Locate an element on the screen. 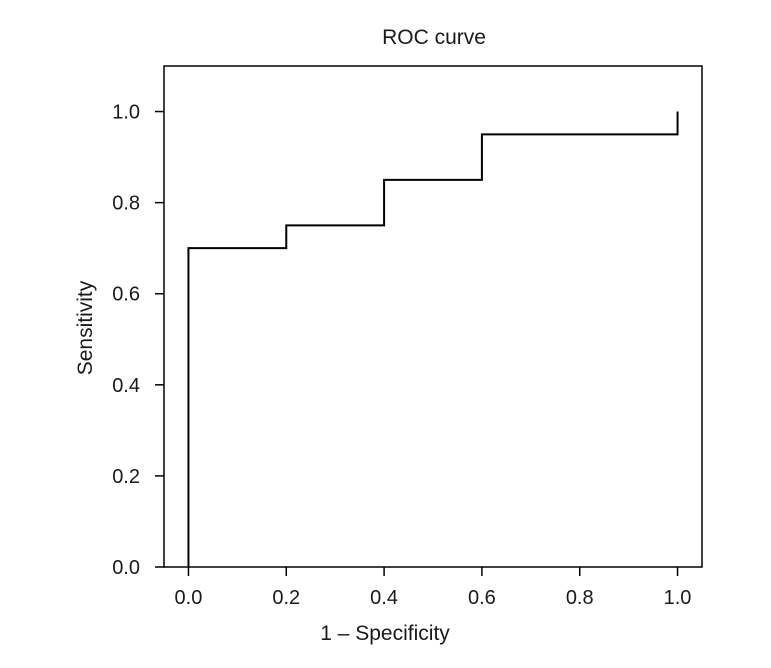 The height and width of the screenshot is (668, 771). x-tick-label: 0.6 is located at coordinates (482, 598).